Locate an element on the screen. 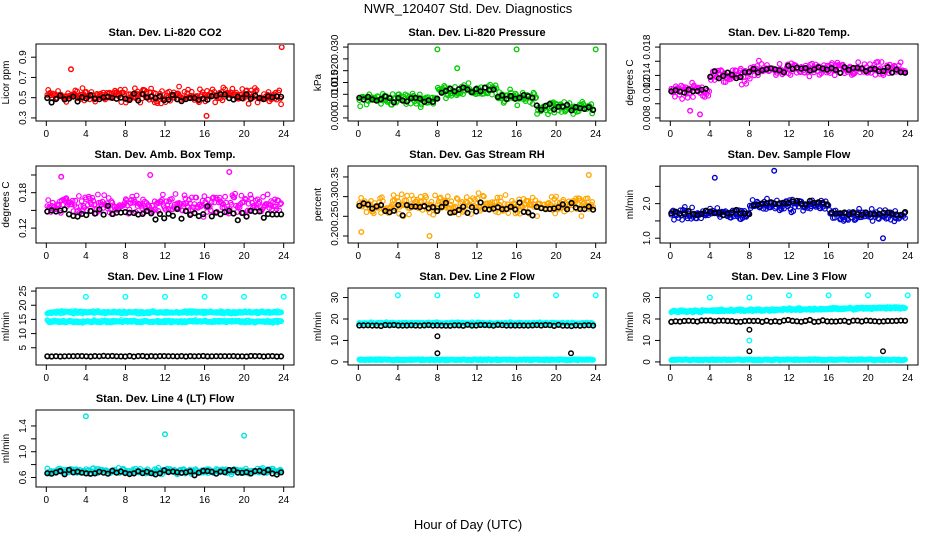  y-tick-label: 0.000 is located at coordinates (335, 117).